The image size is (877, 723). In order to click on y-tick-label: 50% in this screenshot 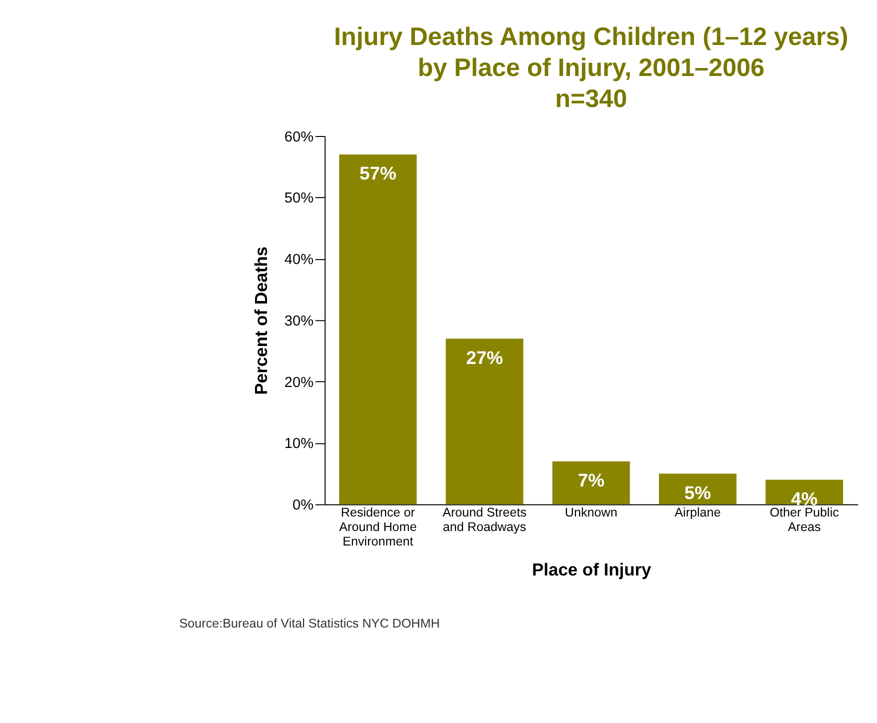, I will do `click(299, 198)`.